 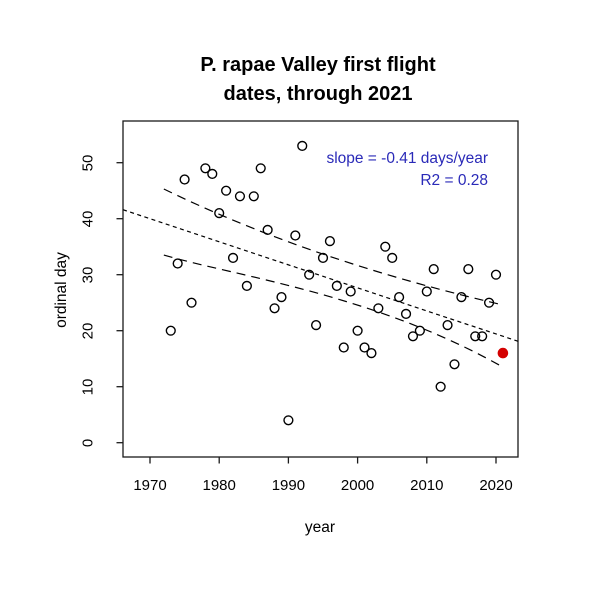 I want to click on x-tick-label: 2000, so click(x=357, y=485).